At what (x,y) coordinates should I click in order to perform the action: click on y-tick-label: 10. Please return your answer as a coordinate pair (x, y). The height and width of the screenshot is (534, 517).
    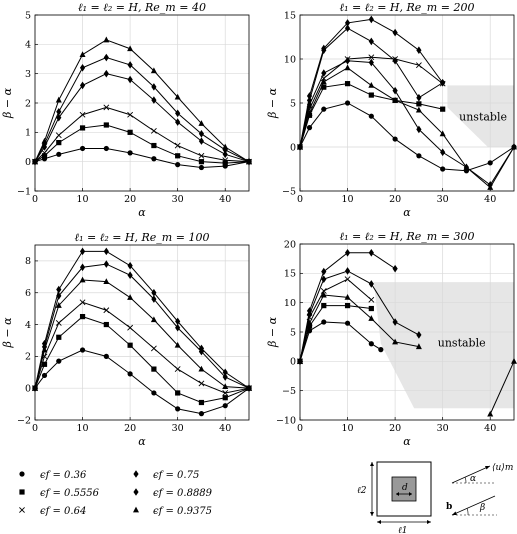
    Looking at the image, I should click on (290, 59).